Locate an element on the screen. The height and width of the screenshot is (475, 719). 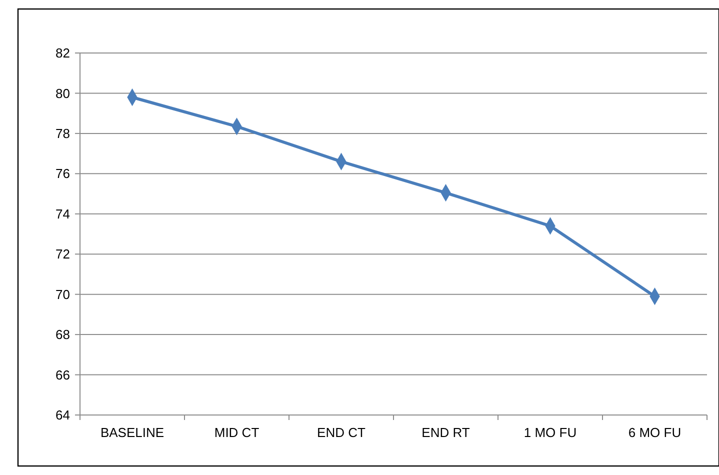
x-tick-label: END CT is located at coordinates (341, 432).